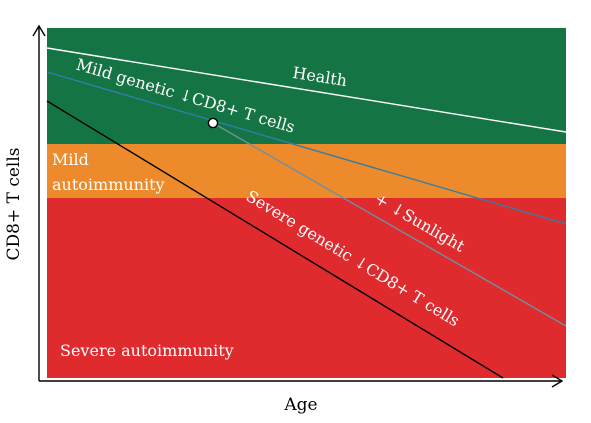 This screenshot has width=591, height=423. I want to click on y-axis-arrow-icon, so click(39, 30).